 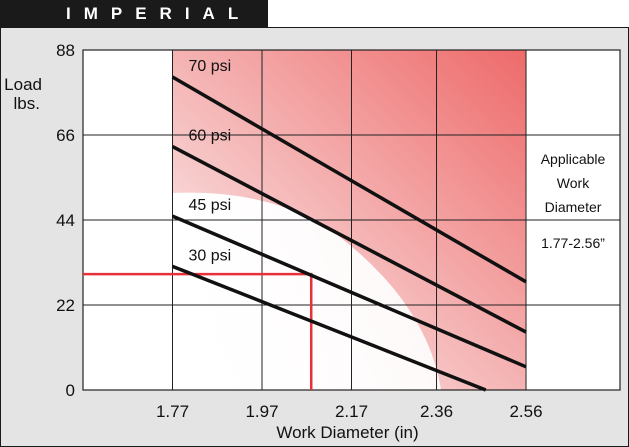 I want to click on x-tick-label-2: 2.17, so click(x=351, y=411).